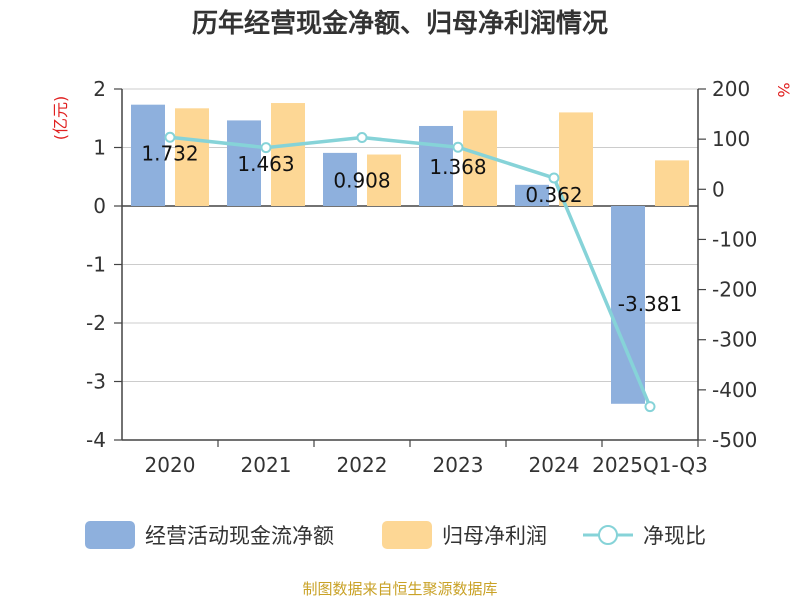  What do you see at coordinates (99, 148) in the screenshot?
I see `left-tick-label: 1` at bounding box center [99, 148].